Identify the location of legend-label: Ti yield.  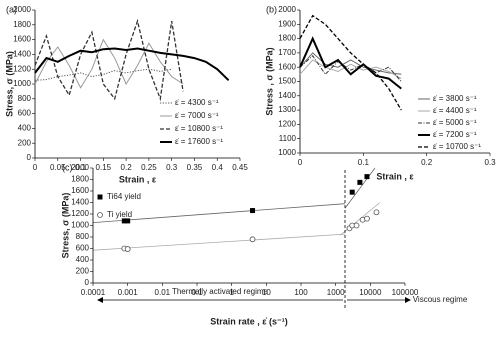
(119, 214).